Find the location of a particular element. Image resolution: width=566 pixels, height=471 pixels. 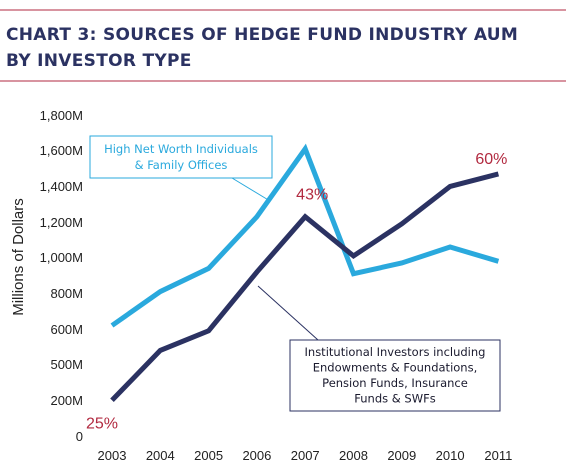

y-tick-label: 0 is located at coordinates (79, 436).